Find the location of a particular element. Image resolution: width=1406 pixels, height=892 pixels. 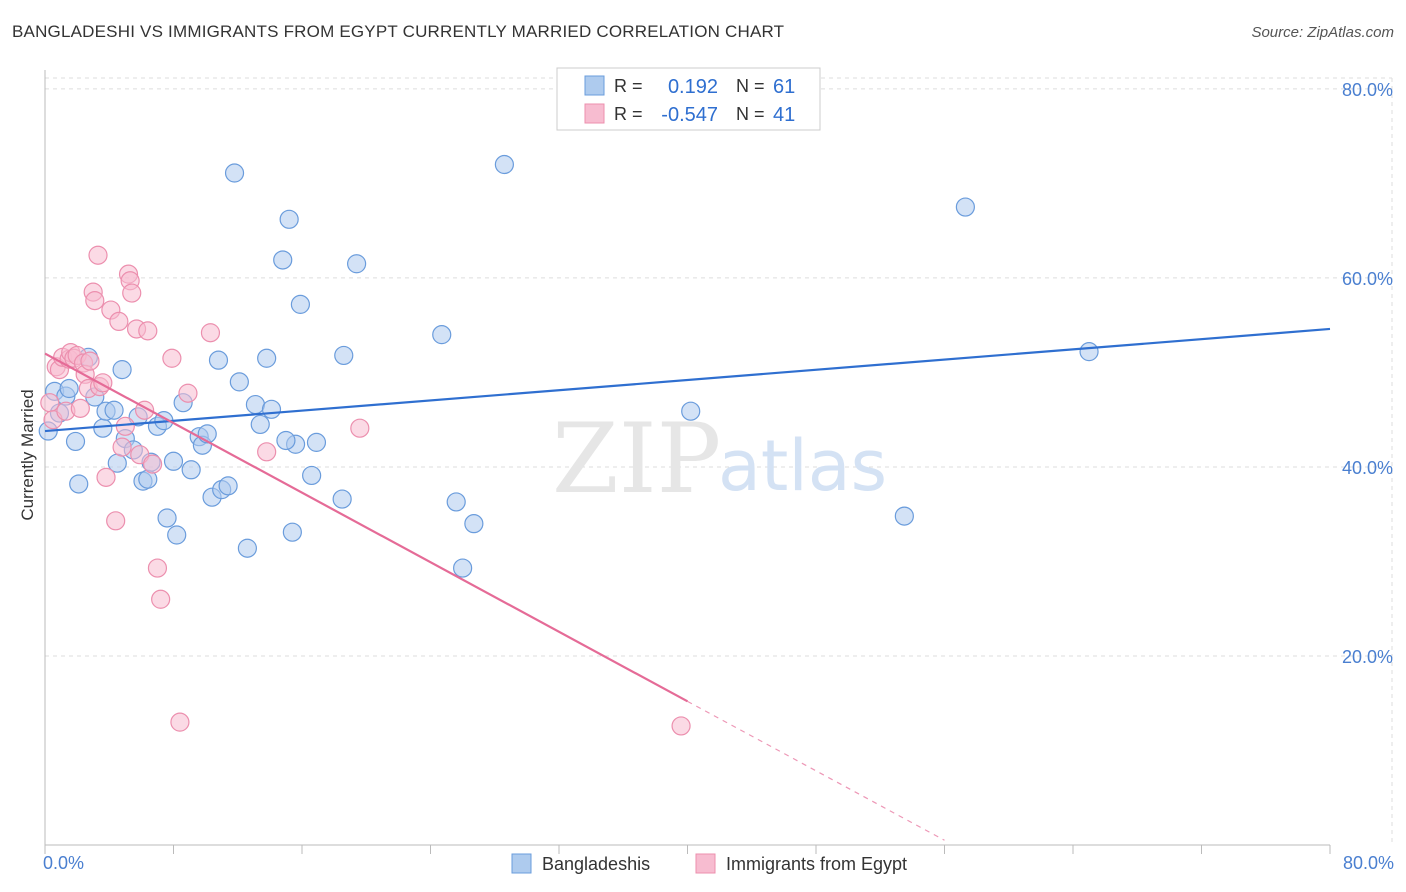

legend-swatch-bangladeshis is located at coordinates (521, 863).